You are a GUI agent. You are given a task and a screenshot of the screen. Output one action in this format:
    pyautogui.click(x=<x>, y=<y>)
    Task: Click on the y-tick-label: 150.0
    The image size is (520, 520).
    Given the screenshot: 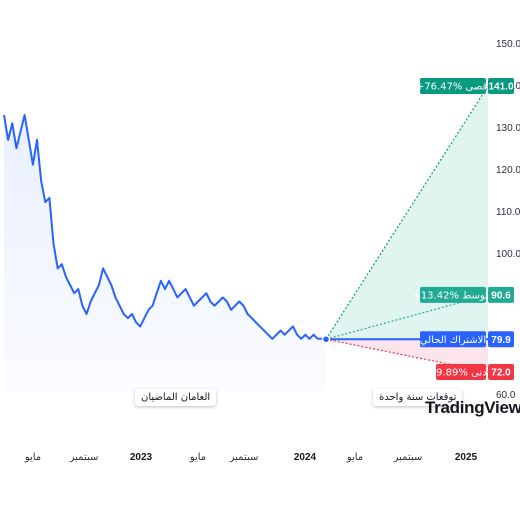 What is the action you would take?
    pyautogui.click(x=508, y=44)
    